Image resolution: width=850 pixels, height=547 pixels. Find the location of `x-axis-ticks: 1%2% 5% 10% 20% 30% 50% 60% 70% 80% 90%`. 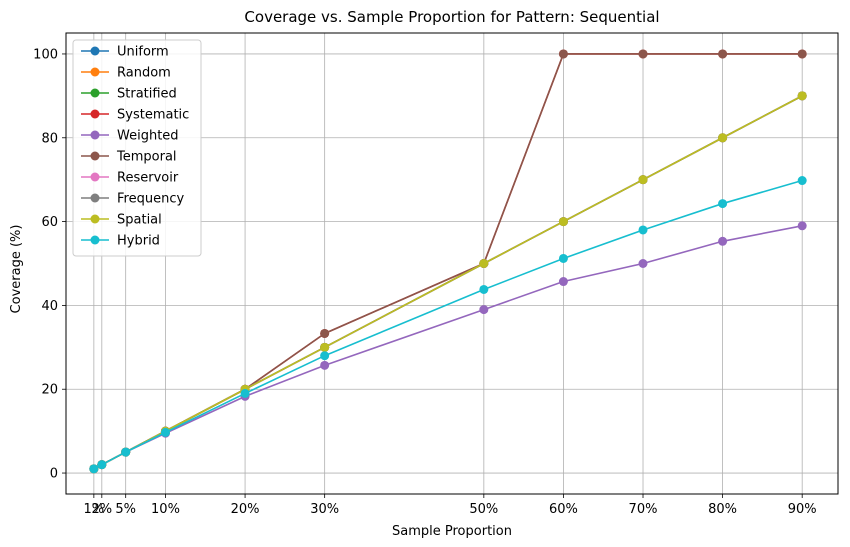

x-axis-ticks: 1%2% 5% 10% 20% 30% 50% 60% 70% 80% 90% is located at coordinates (450, 505).